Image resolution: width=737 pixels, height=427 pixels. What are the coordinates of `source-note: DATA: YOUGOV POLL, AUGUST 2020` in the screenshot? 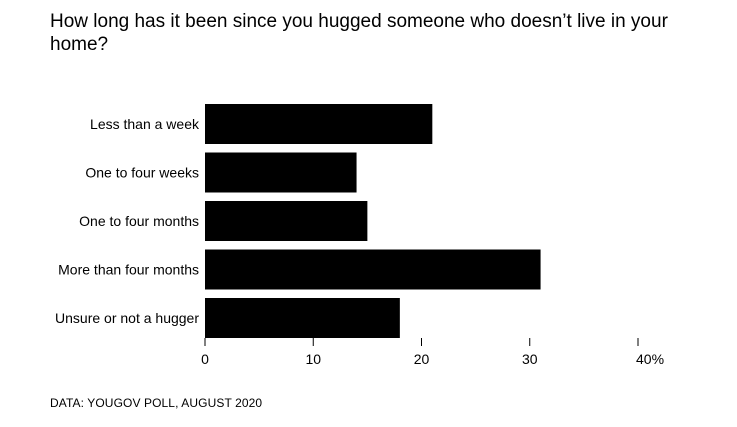 It's located at (156, 403).